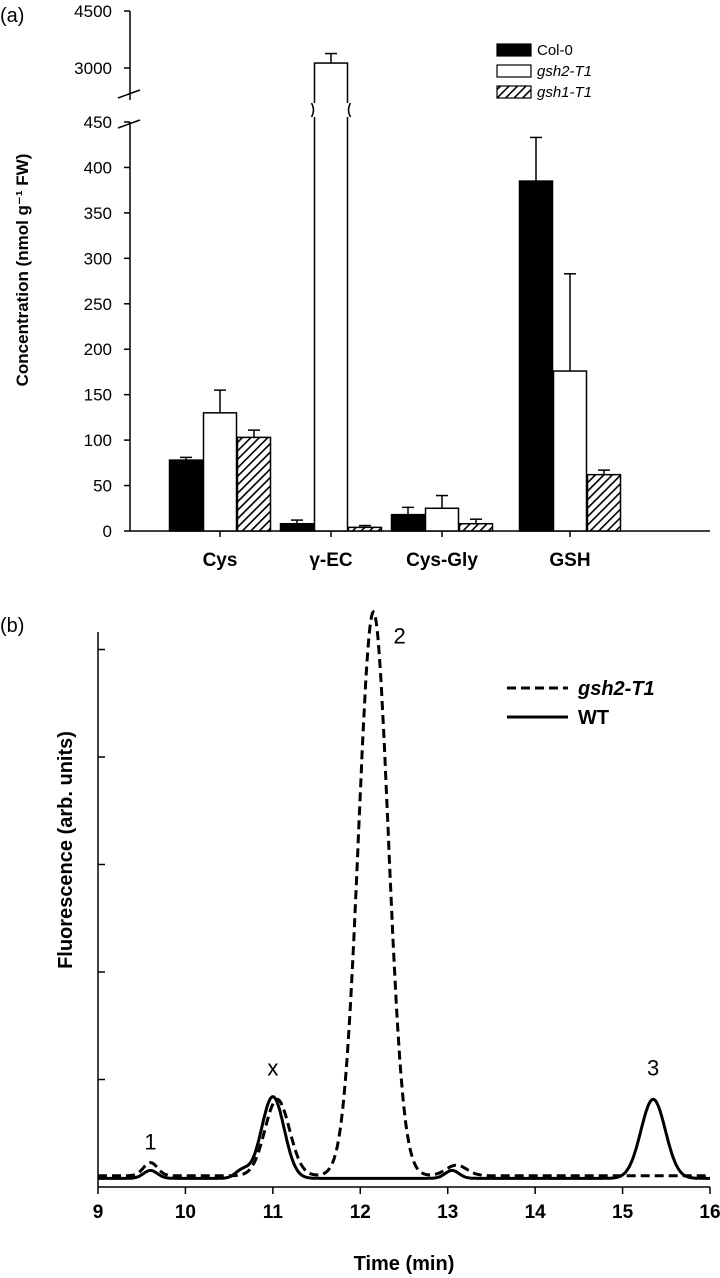  Describe the element at coordinates (404, 1137) in the screenshot. I see `trace-wt` at that location.